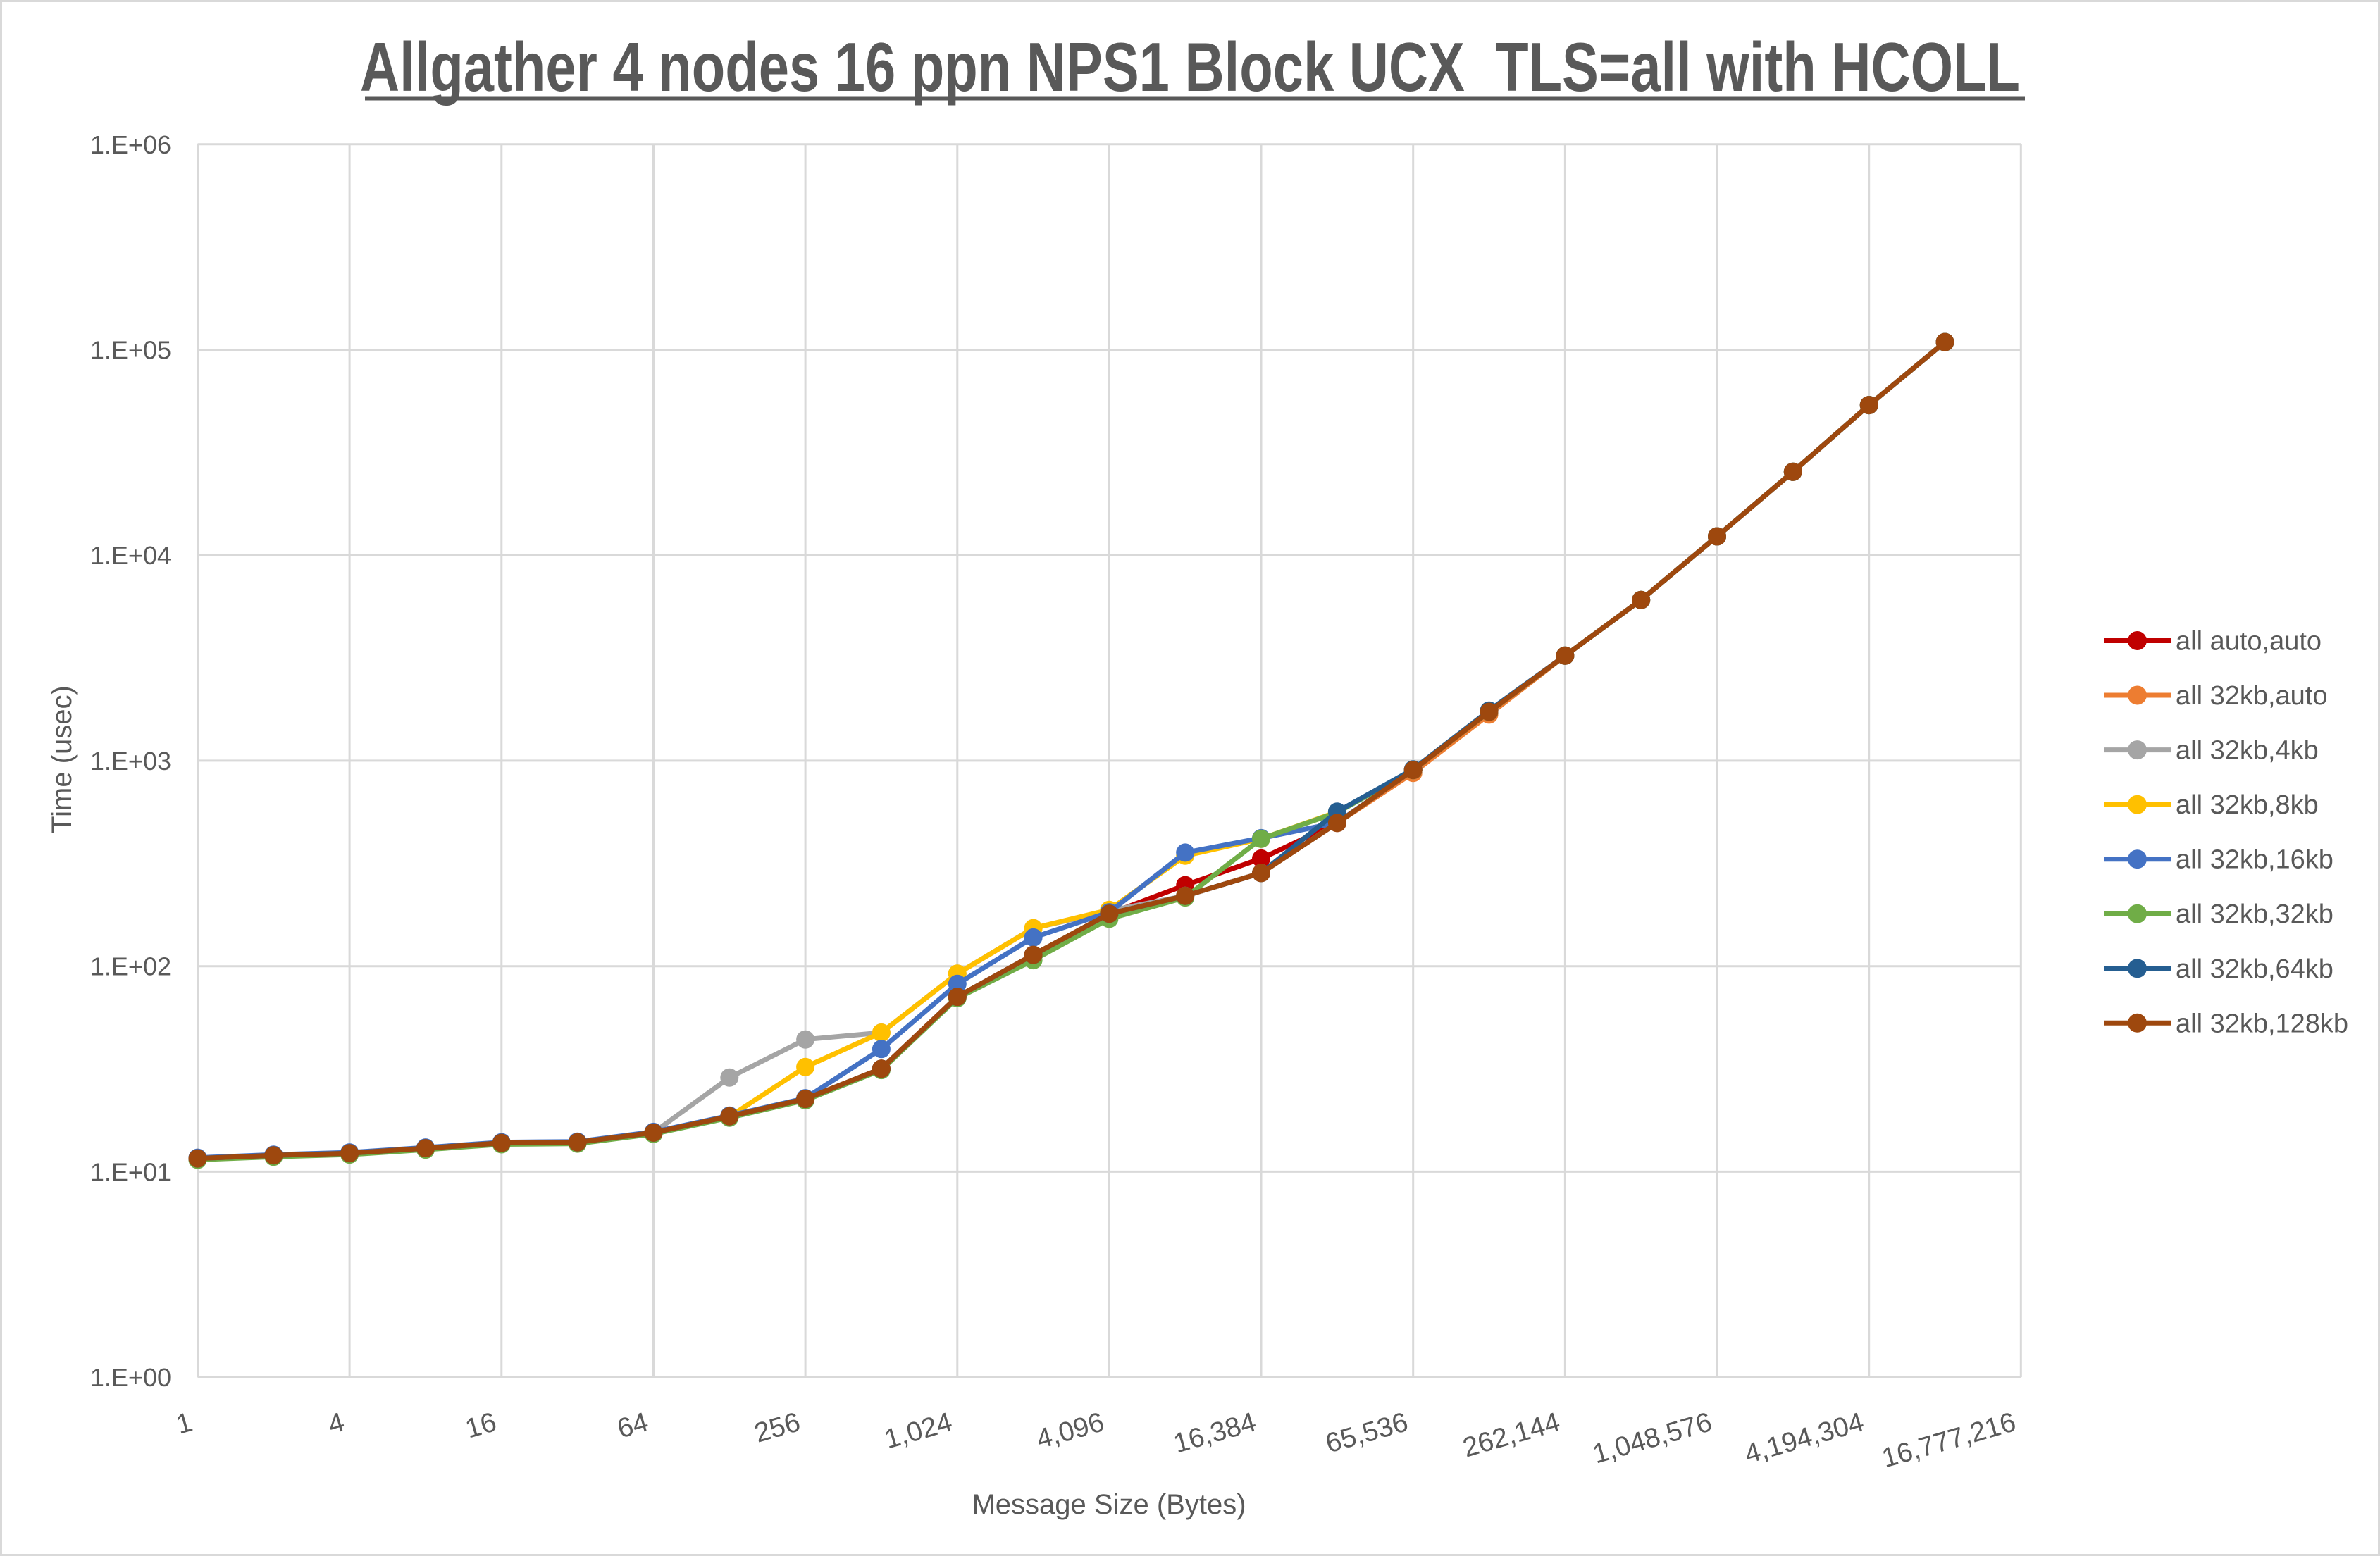 The image size is (2380, 1556). I want to click on svg-text: 1.E+04, so click(130, 555).